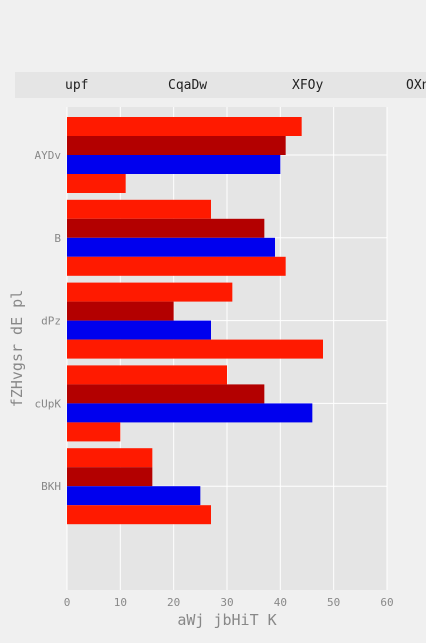 The width and height of the screenshot is (426, 643). I want to click on x-tick-label: 50, so click(333, 602).